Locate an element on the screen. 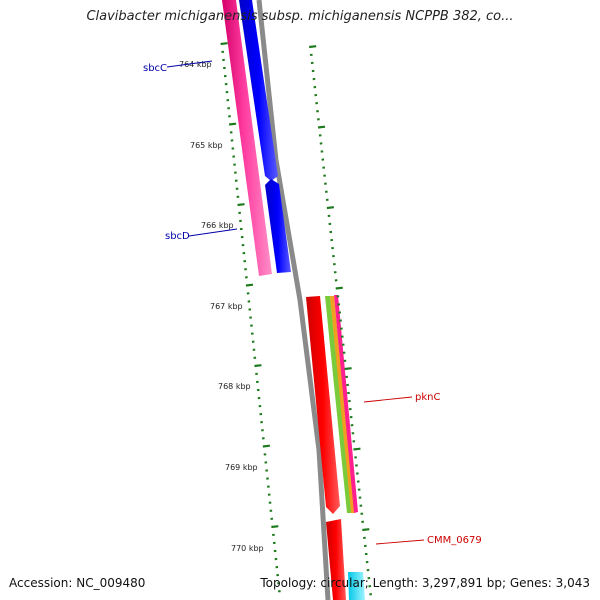  gene-feature-magenta is located at coordinates (247, 138).